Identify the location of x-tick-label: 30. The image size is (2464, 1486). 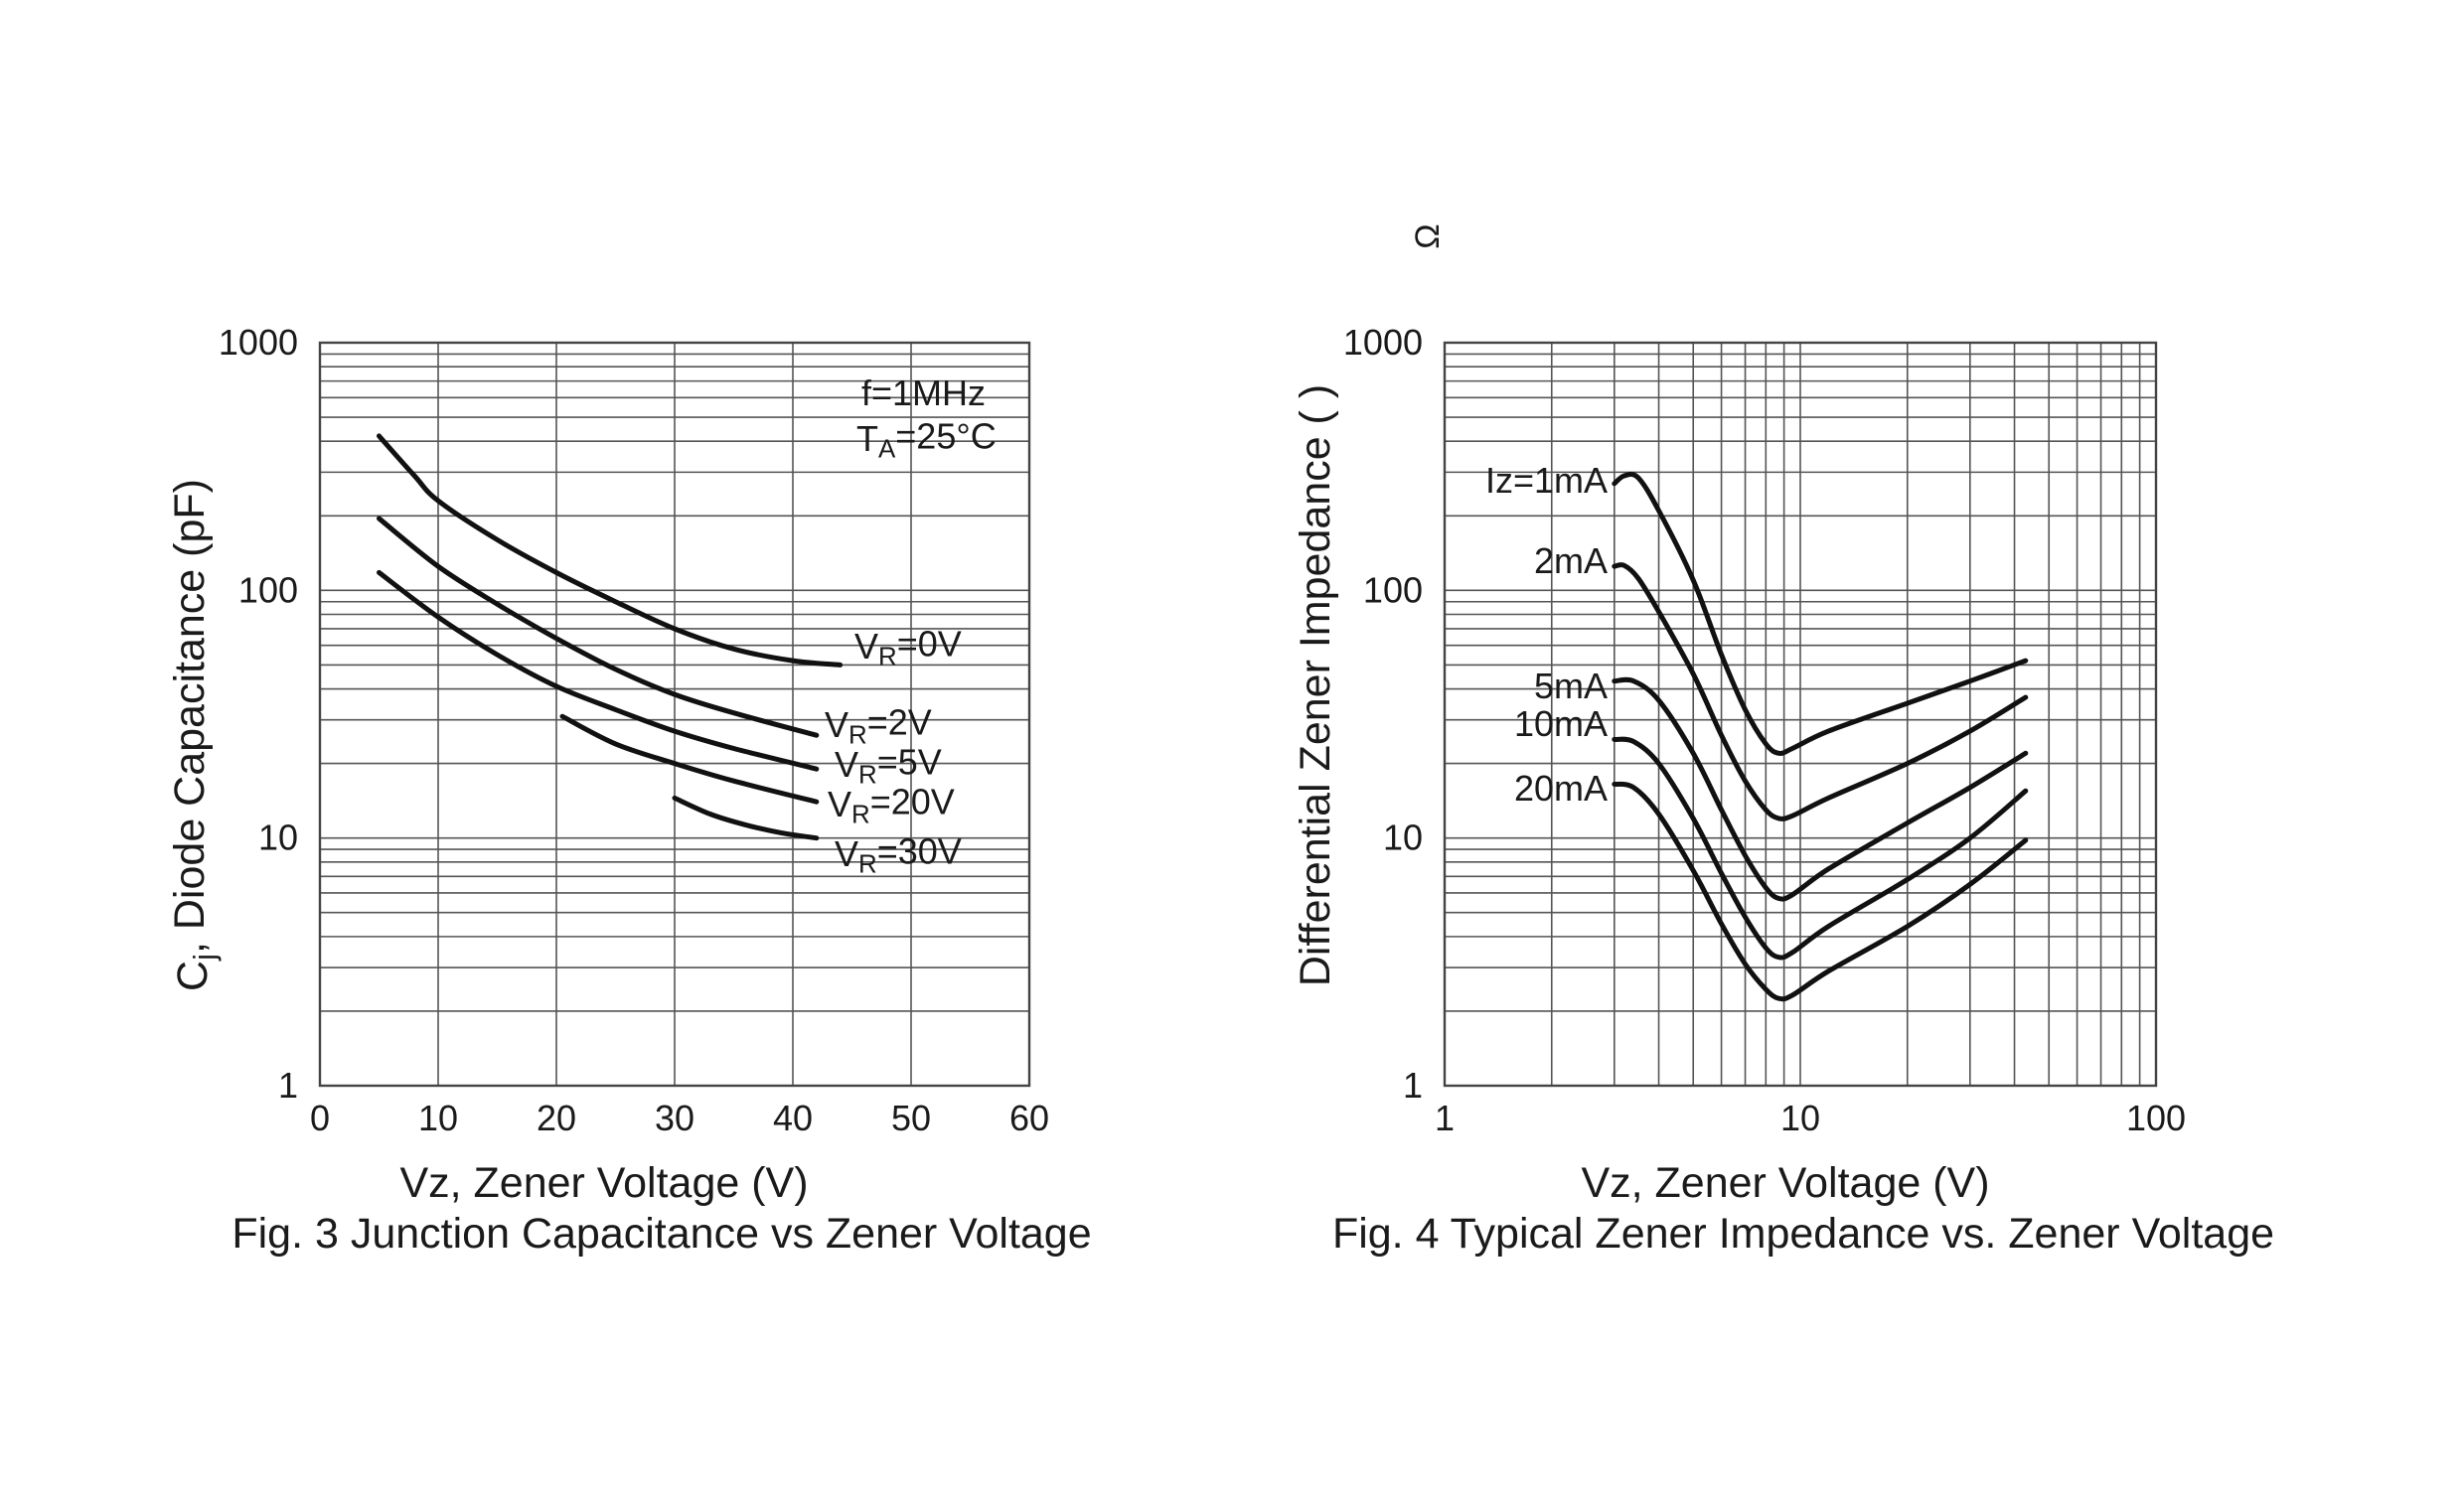
(674, 1118).